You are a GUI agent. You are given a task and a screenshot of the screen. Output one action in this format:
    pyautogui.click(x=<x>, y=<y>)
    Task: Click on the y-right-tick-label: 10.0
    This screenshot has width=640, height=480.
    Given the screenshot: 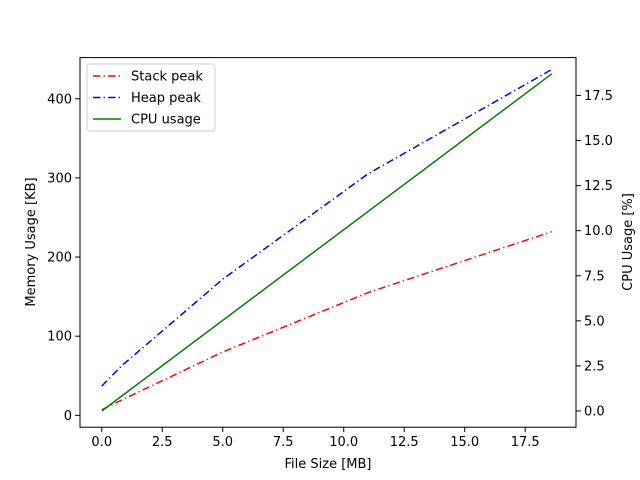 What is the action you would take?
    pyautogui.click(x=598, y=231)
    